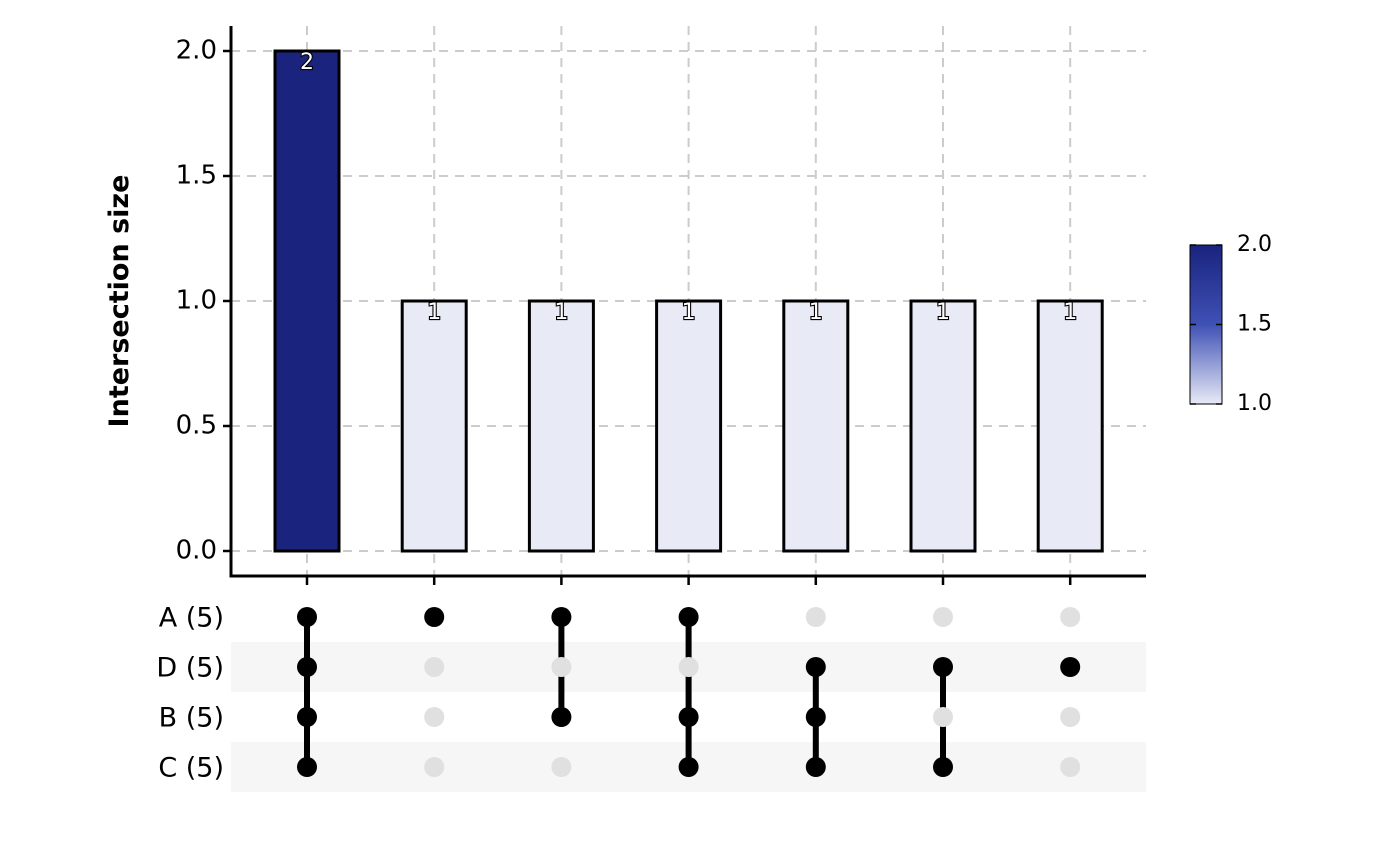  What do you see at coordinates (196, 426) in the screenshot?
I see `y-tick-label: 0.5` at bounding box center [196, 426].